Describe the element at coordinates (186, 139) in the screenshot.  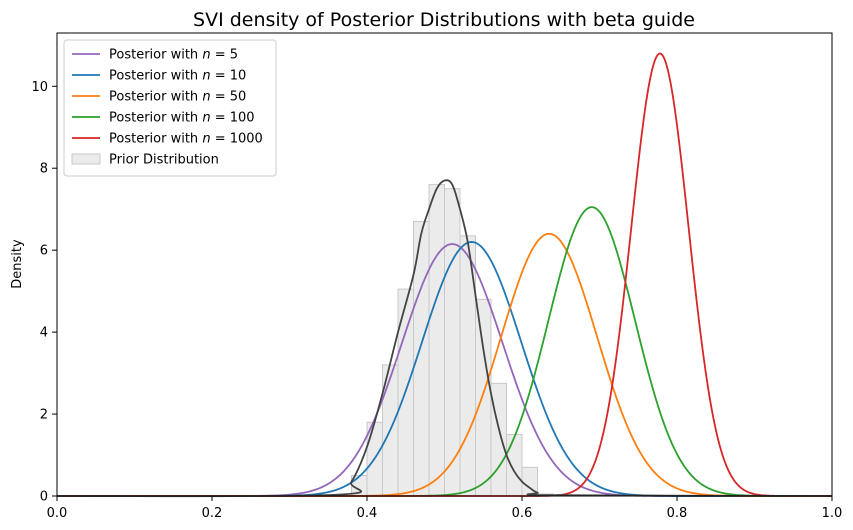
I see `legend-label: Posterior with n = 1000` at that location.